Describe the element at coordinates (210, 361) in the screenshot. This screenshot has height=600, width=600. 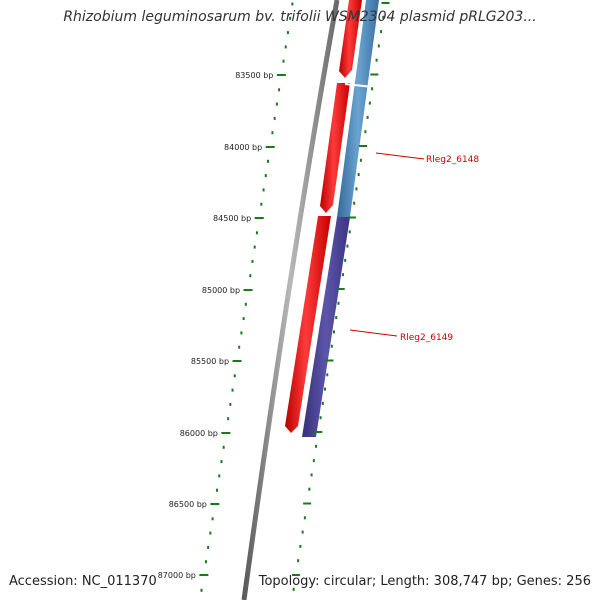
I see `tick-label: 85500 bp` at that location.